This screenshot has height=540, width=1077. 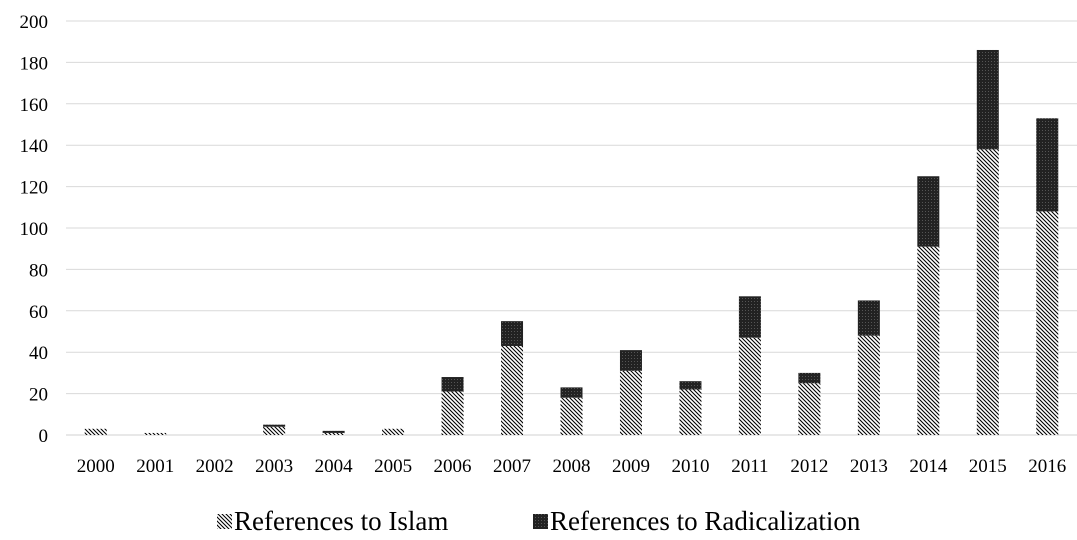 What do you see at coordinates (869, 466) in the screenshot?
I see `x-tick-label: 2013` at bounding box center [869, 466].